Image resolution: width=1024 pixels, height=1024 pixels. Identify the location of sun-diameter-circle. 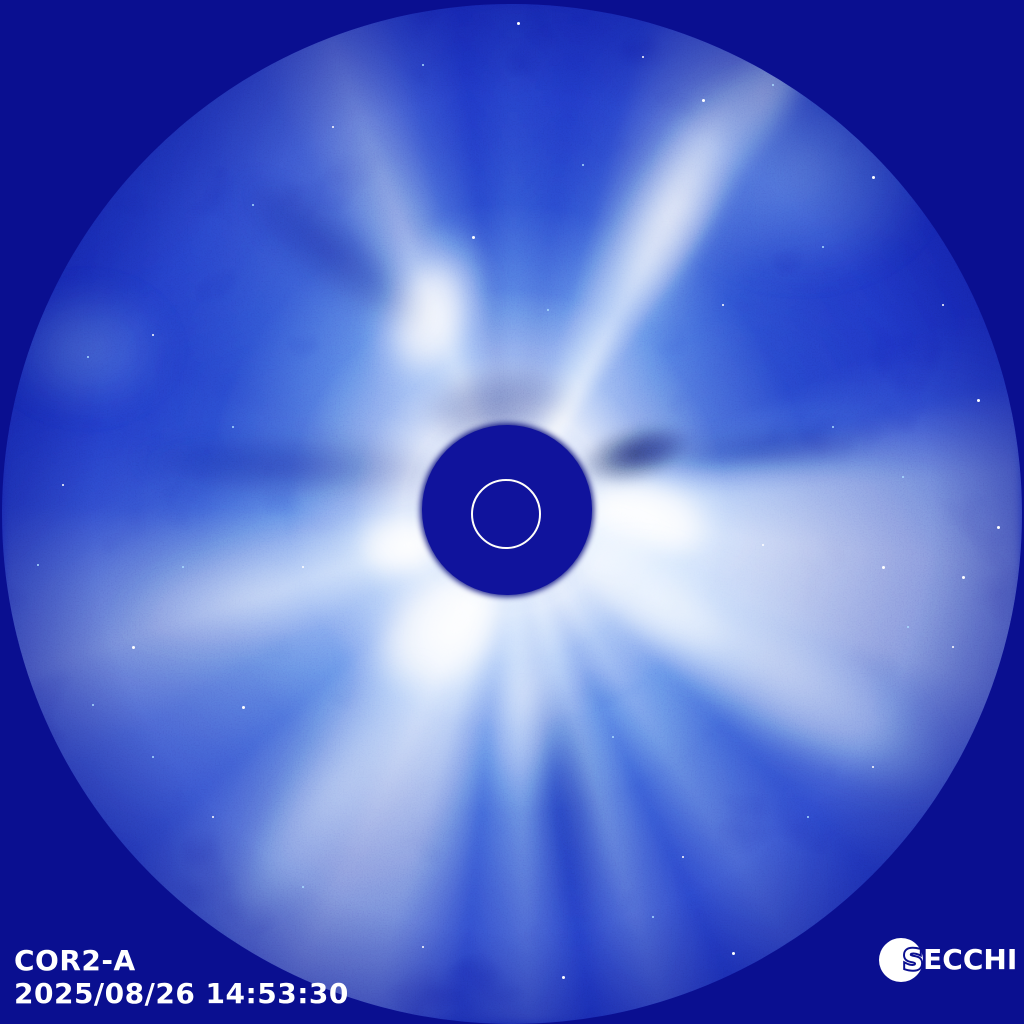
(506, 514).